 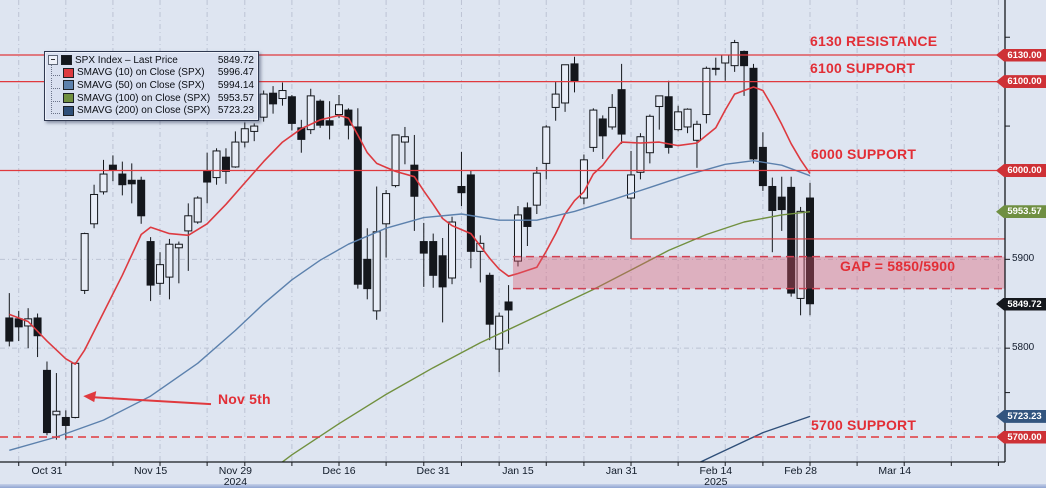 I want to click on legend-label-smavg-200: SMAVG (200) on Close (SPX), so click(x=144, y=111).